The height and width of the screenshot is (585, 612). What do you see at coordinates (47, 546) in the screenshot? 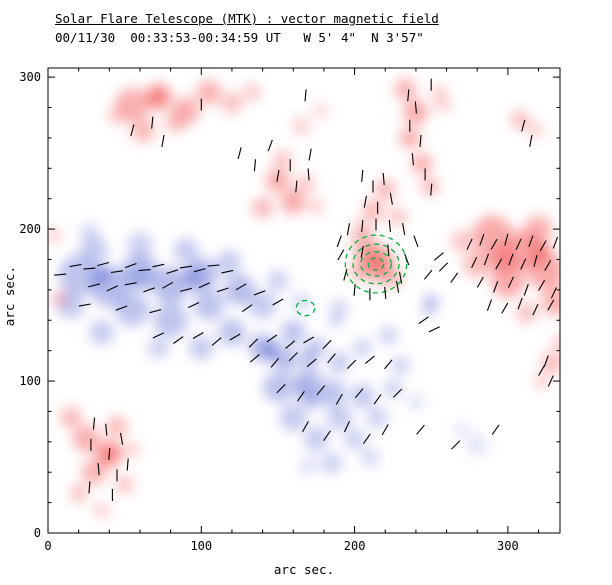
I see `x-tick-label: 0` at bounding box center [47, 546].